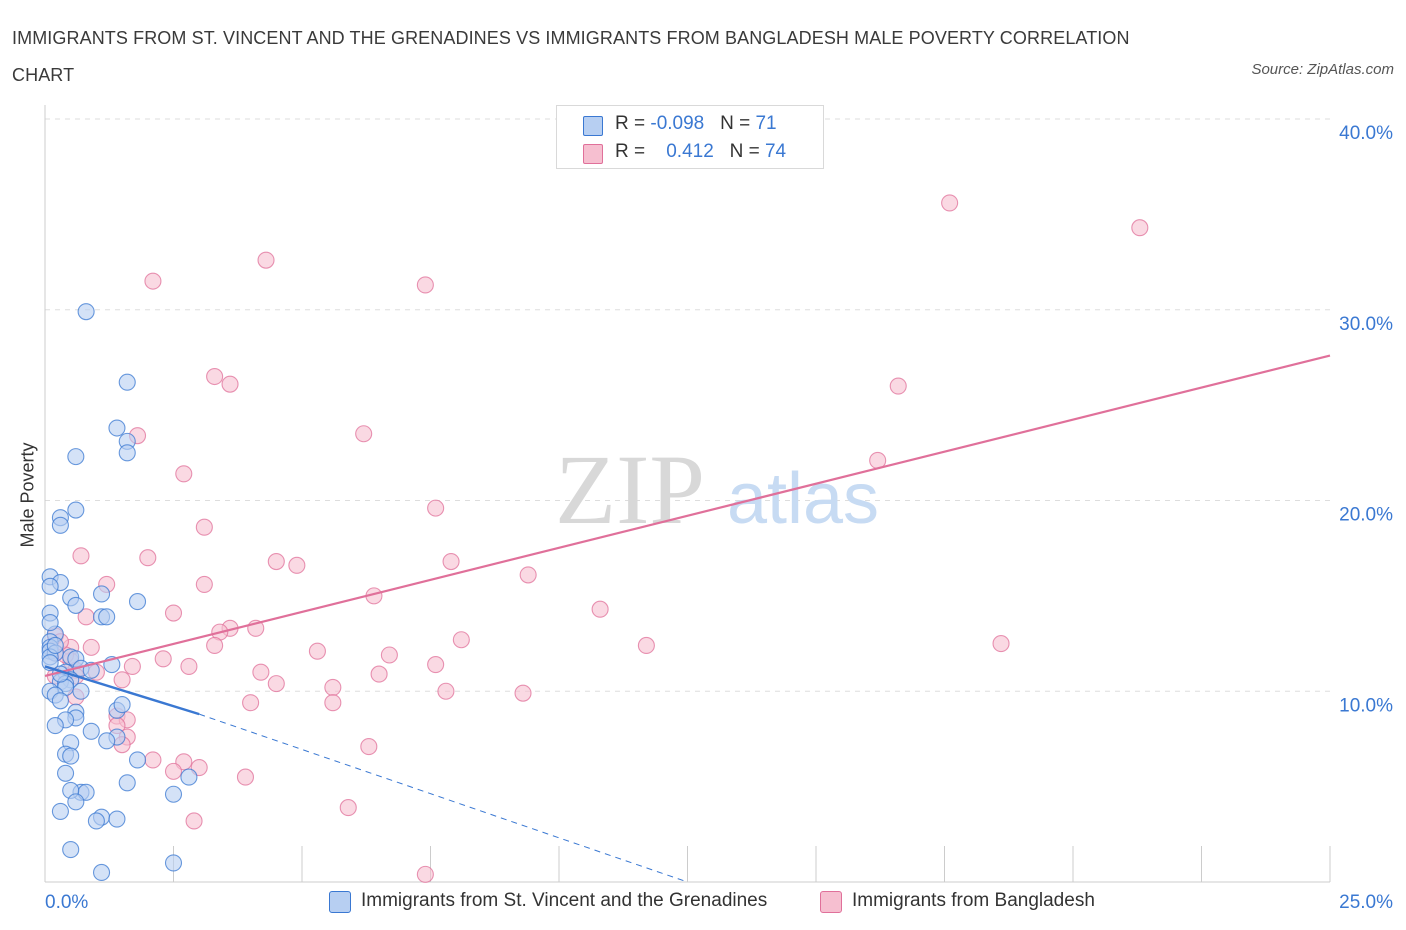 Image resolution: width=1406 pixels, height=930 pixels. Describe the element at coordinates (443, 798) in the screenshot. I see `st-vincent-trend-extension` at that location.